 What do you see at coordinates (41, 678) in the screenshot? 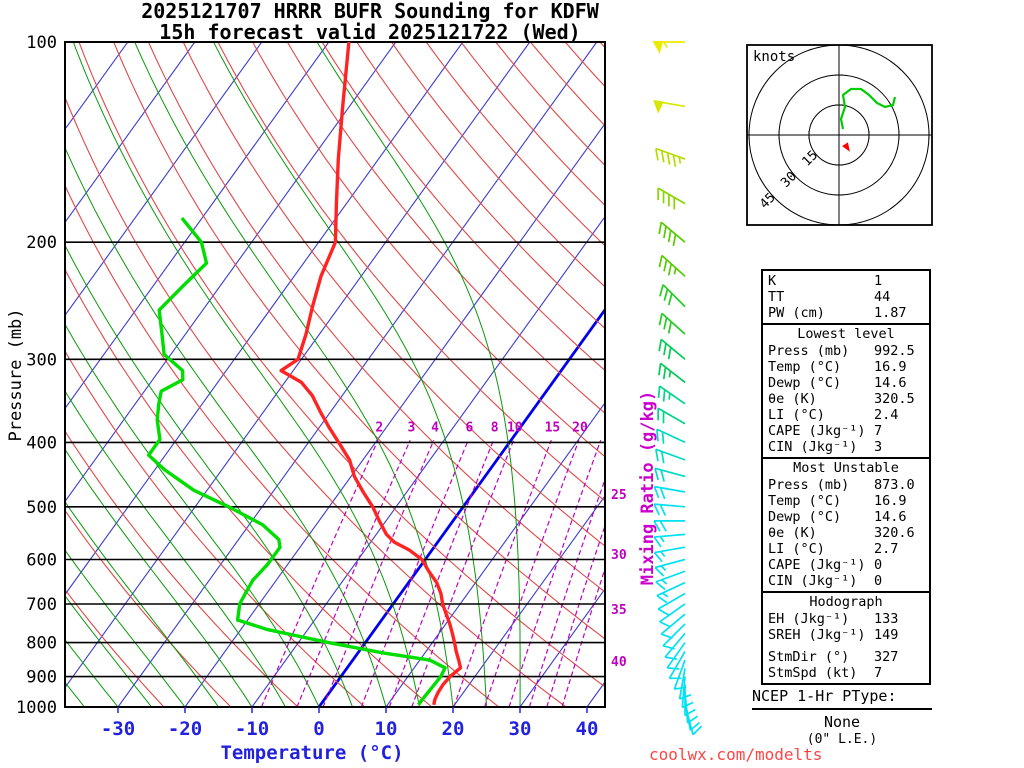
I see `svg-text: 900` at bounding box center [41, 678].